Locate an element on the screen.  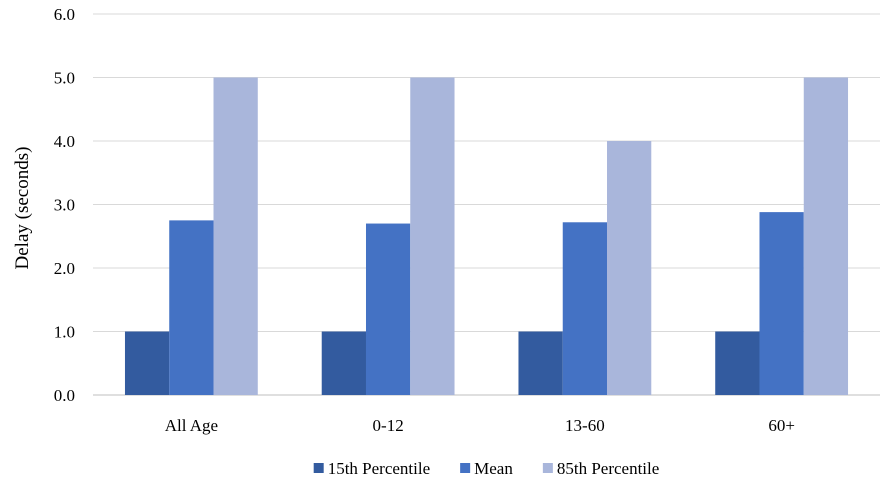
x-tick-label: All Age is located at coordinates (191, 425).